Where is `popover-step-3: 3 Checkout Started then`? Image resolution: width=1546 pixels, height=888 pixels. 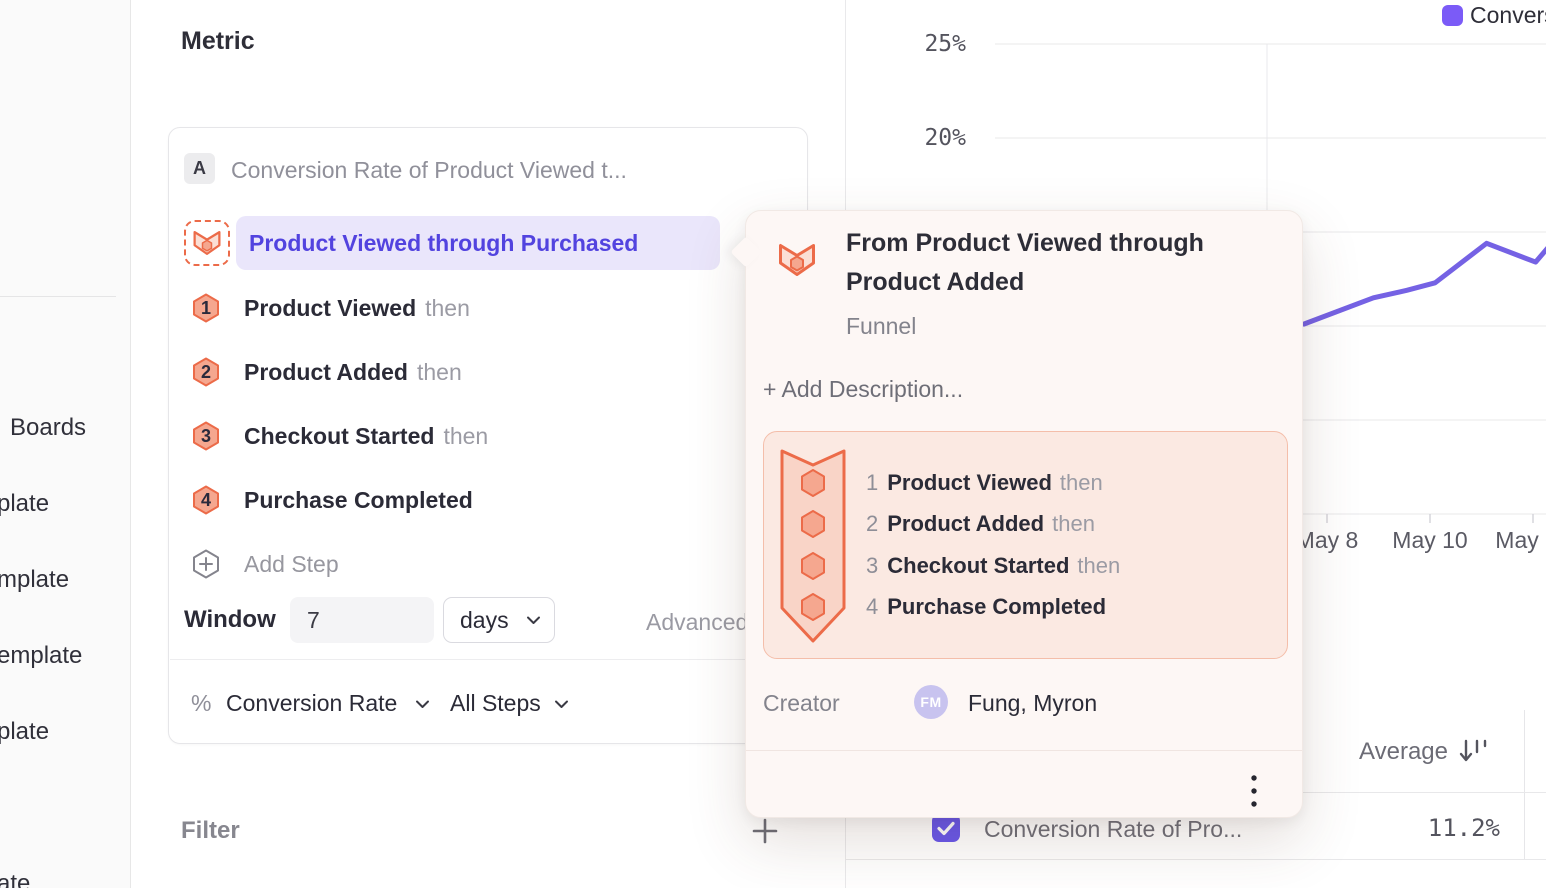 popover-step-3: 3 Checkout Started then is located at coordinates (993, 565).